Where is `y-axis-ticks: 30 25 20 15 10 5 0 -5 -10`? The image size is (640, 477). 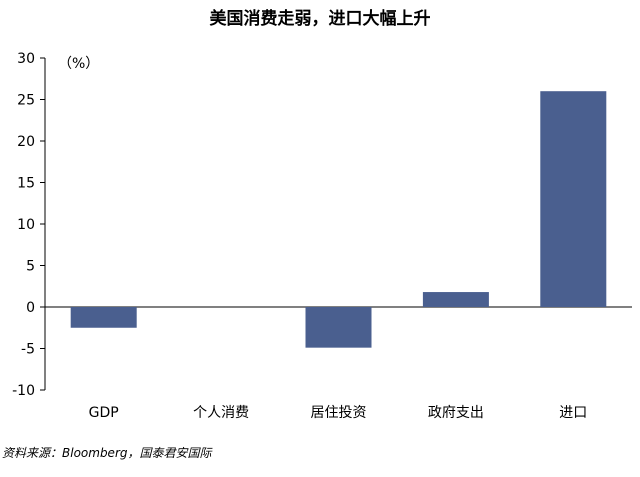
y-axis-ticks: 30 25 20 15 10 5 0 -5 -10 is located at coordinates (28, 225).